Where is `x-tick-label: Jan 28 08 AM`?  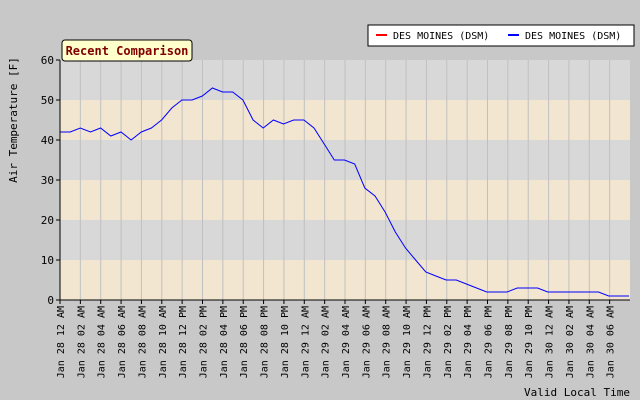 x-tick-label: Jan 28 08 AM is located at coordinates (142, 342).